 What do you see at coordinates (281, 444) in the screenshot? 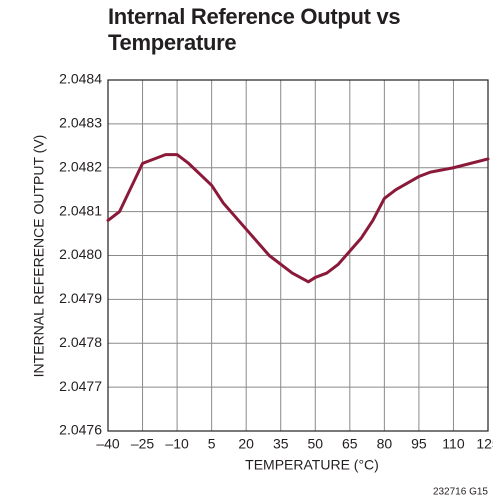
I see `x-tick-label: 35` at bounding box center [281, 444].